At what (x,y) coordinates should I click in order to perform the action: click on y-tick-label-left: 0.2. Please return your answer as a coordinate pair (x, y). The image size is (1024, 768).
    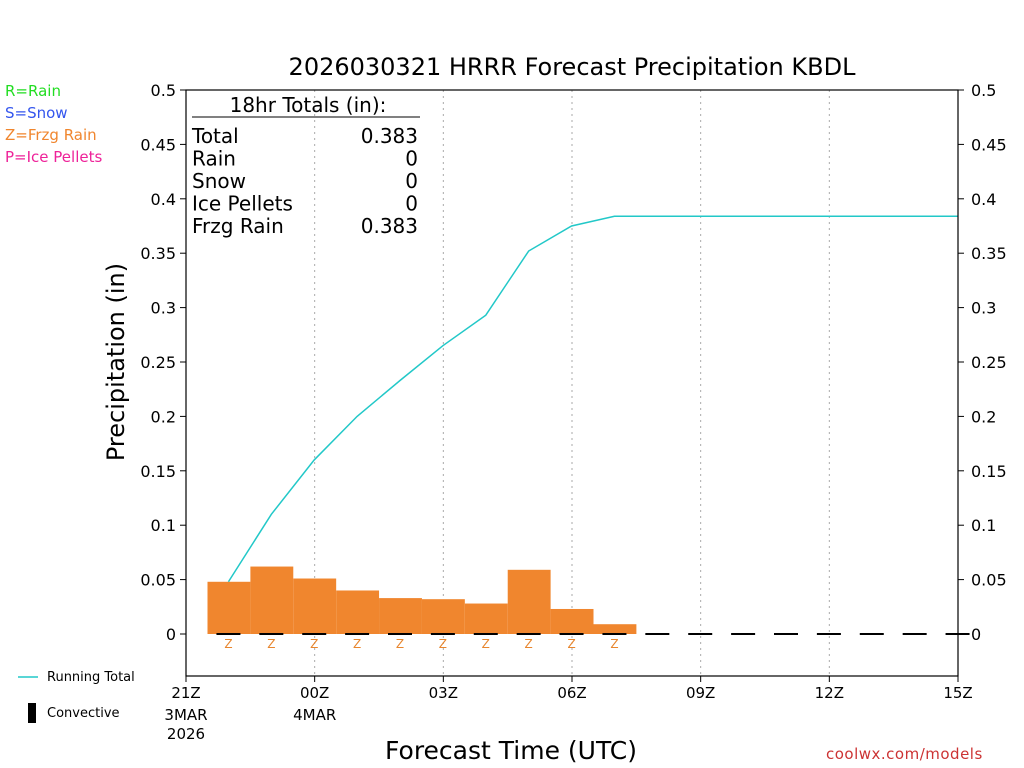
    Looking at the image, I should click on (163, 416).